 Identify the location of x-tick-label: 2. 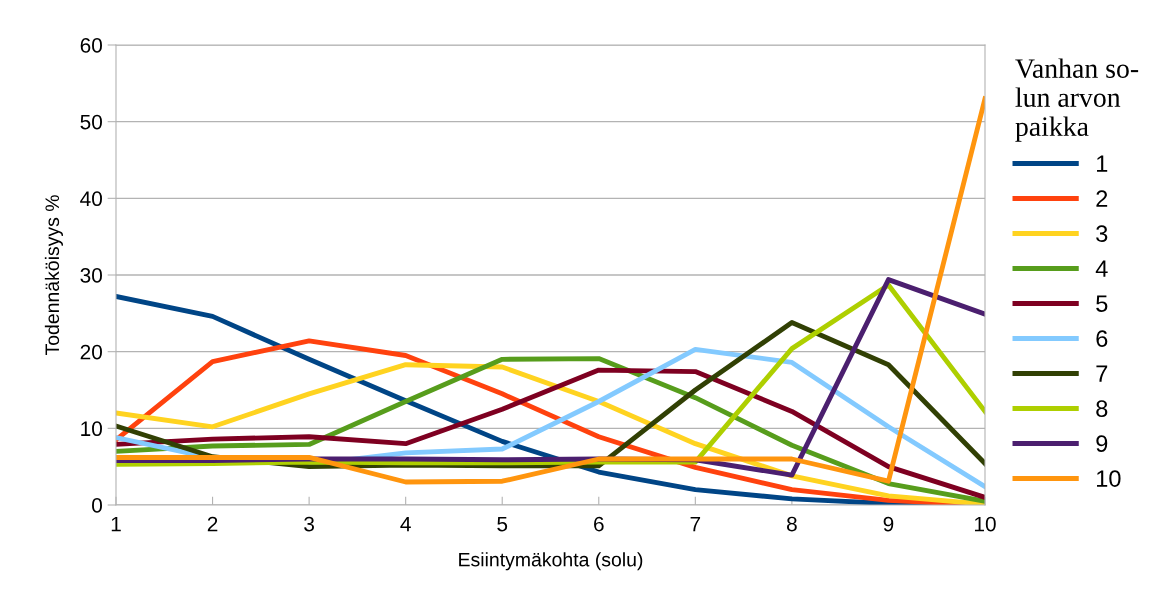
(212, 524).